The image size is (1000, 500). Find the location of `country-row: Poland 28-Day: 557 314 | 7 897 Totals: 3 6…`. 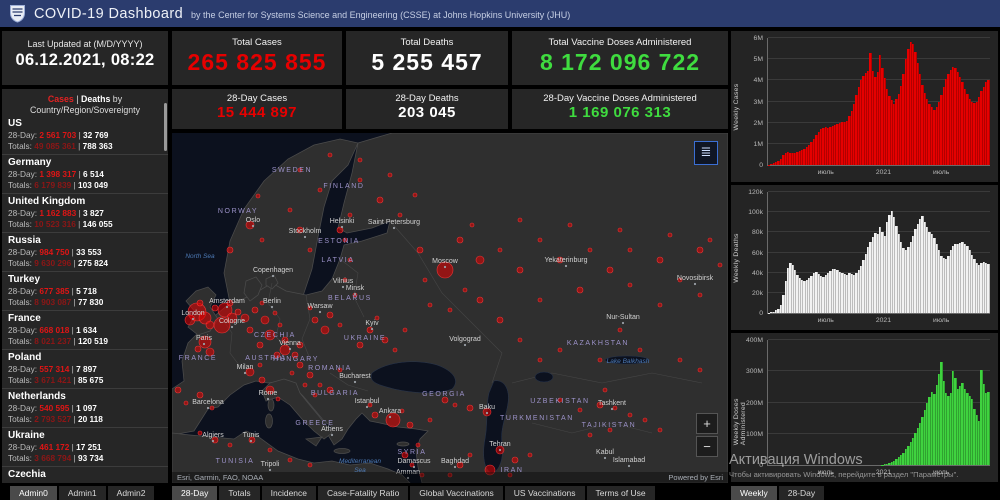

country-row: Poland 28-Day: 557 314 | 7 897 Totals: 3 6… is located at coordinates (85, 368).